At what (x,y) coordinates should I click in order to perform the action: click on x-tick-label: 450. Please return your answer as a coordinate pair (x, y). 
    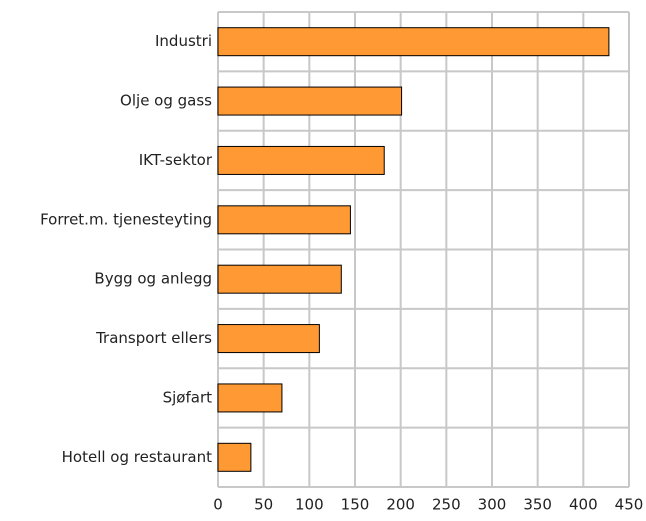
    Looking at the image, I should click on (629, 505).